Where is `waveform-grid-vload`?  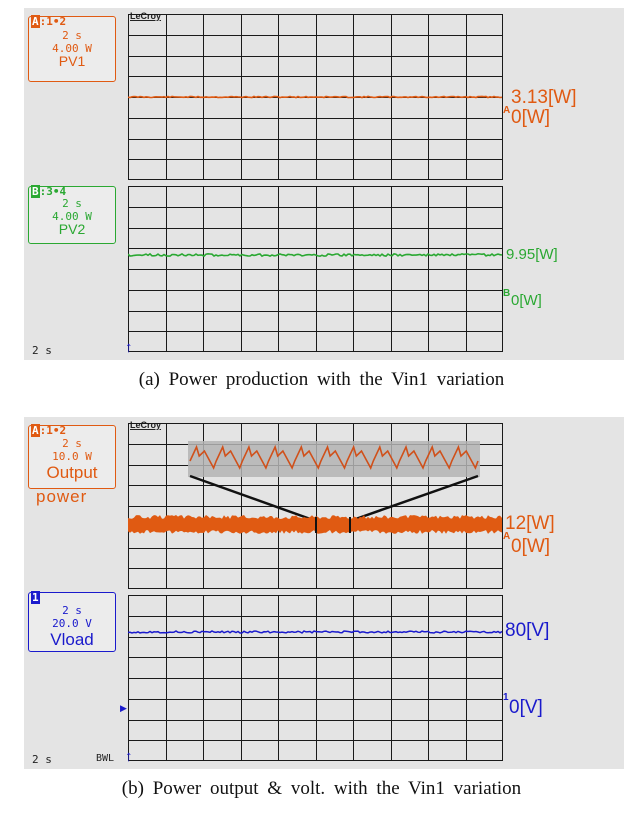 waveform-grid-vload is located at coordinates (315, 678).